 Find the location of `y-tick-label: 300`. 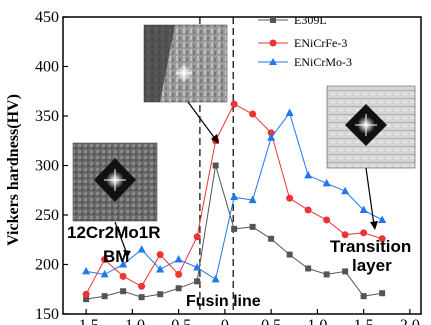

y-tick-label: 300 is located at coordinates (47, 166).